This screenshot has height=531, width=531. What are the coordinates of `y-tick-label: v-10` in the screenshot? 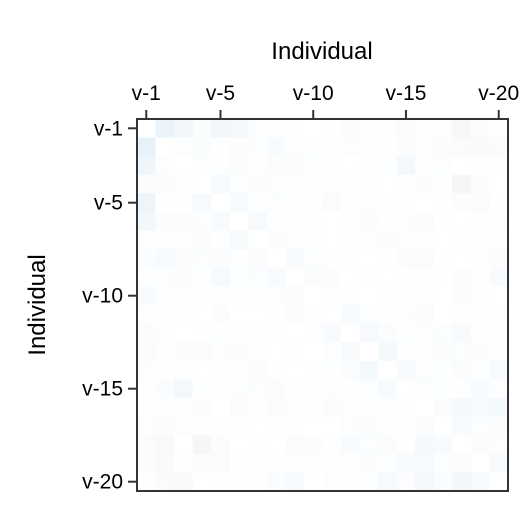 It's located at (102, 296).